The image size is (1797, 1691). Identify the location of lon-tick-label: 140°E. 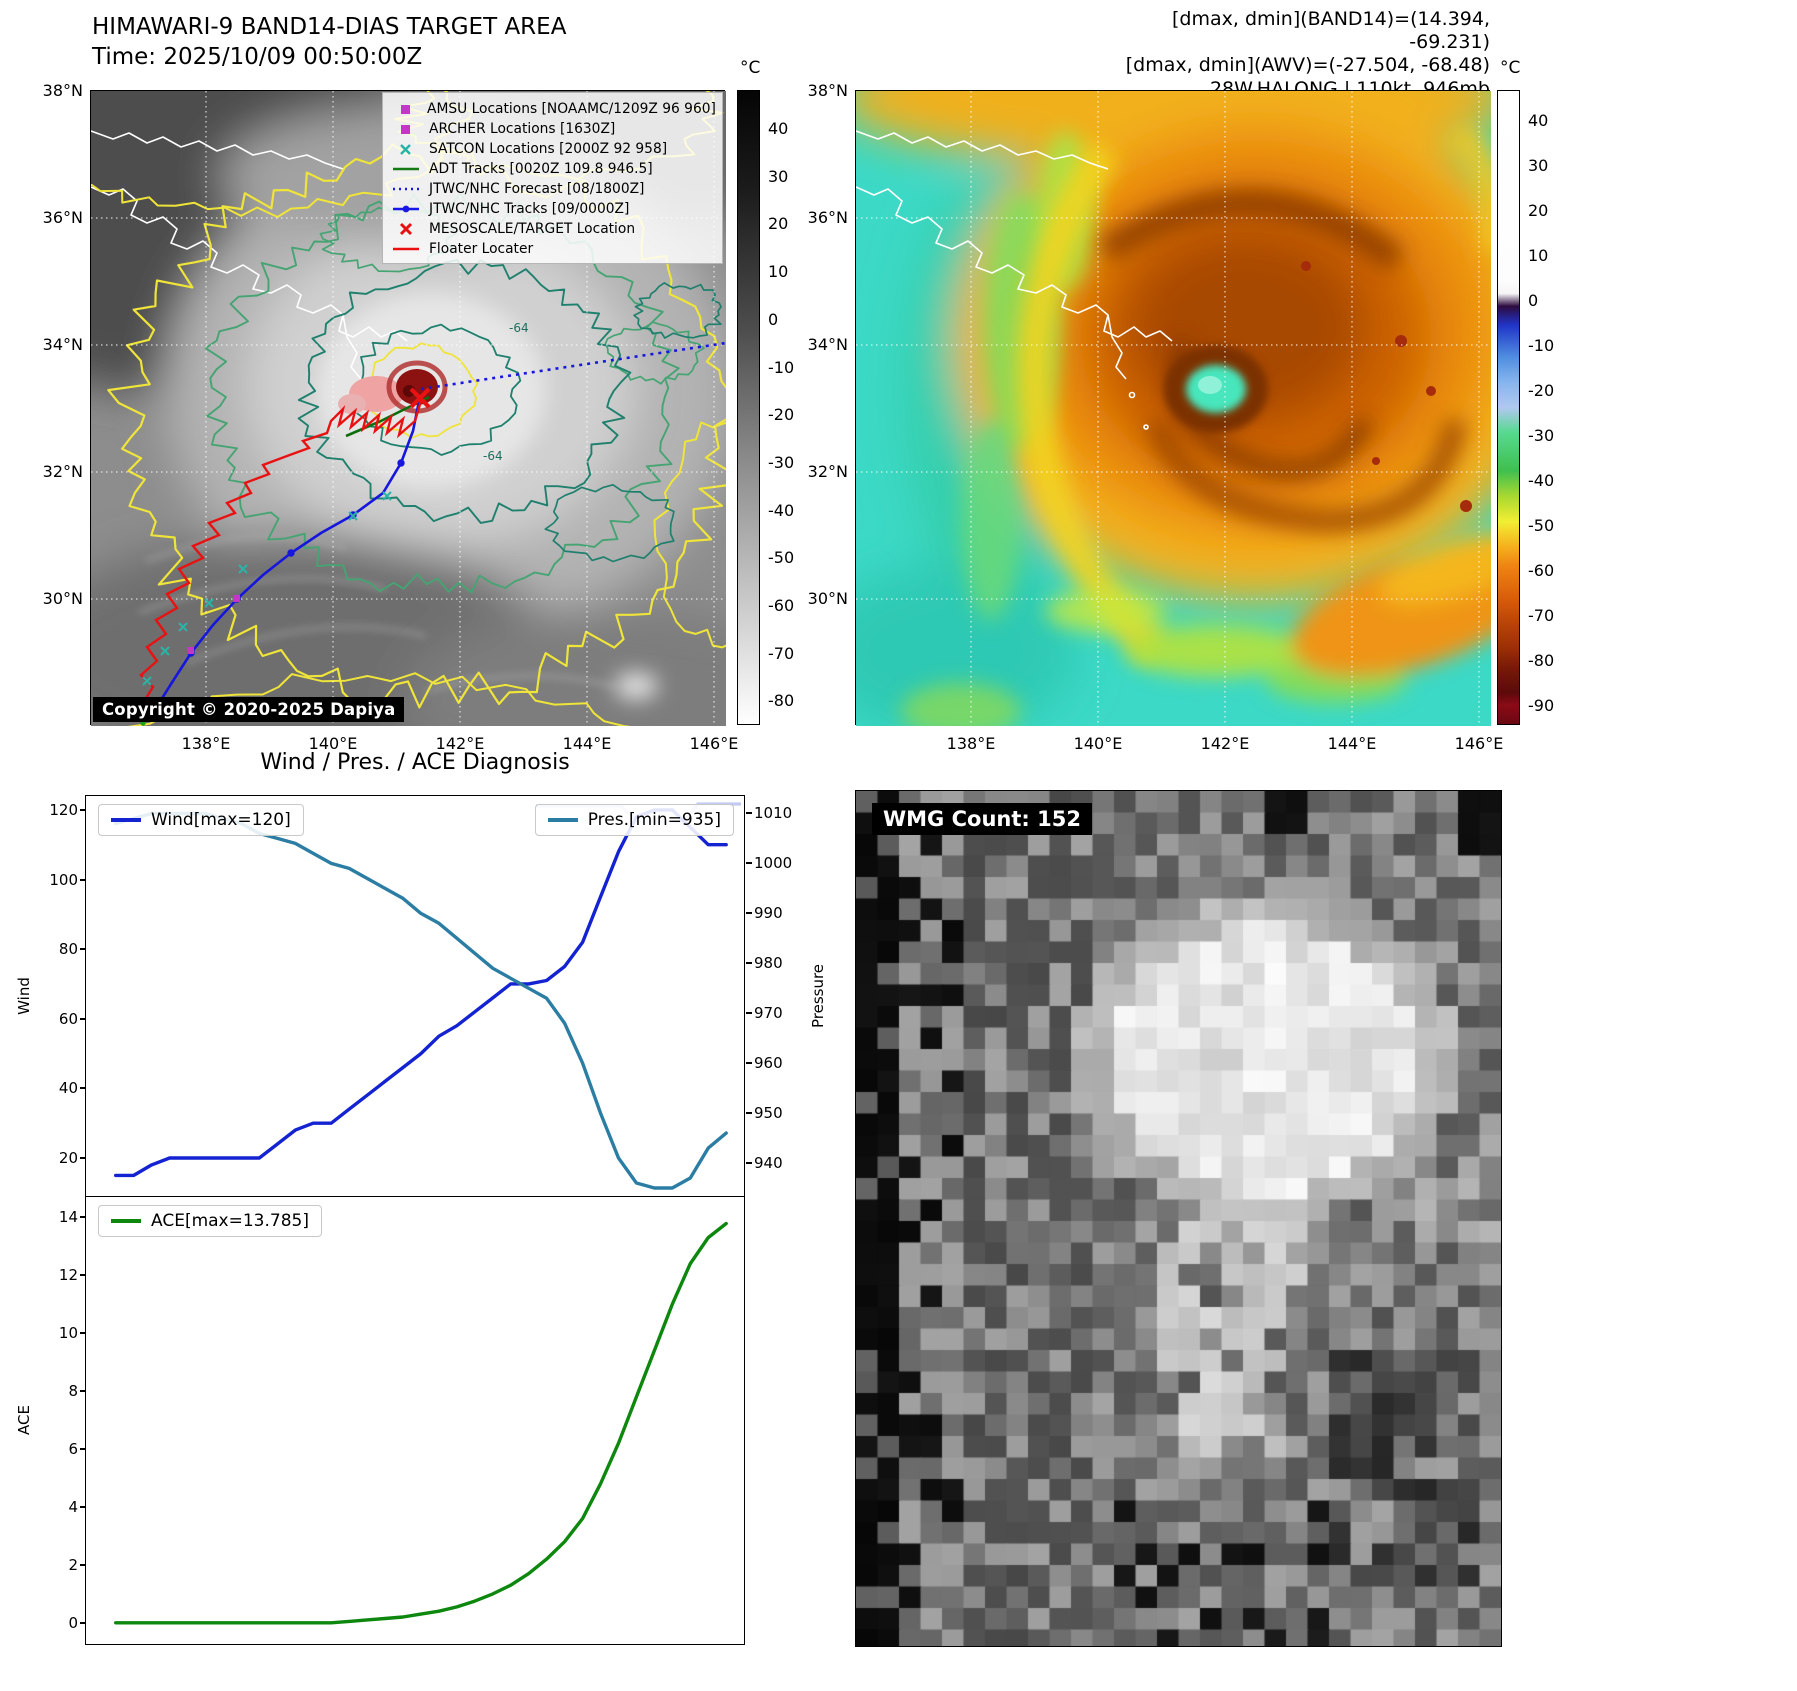
(333, 743).